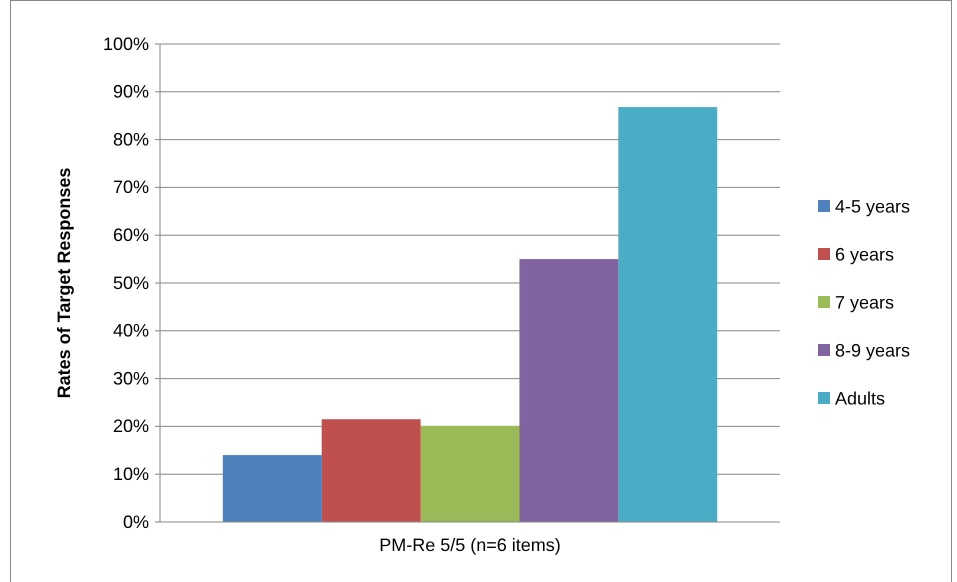 This screenshot has width=957, height=582. What do you see at coordinates (130, 139) in the screenshot?
I see `y-tick-label: 80%` at bounding box center [130, 139].